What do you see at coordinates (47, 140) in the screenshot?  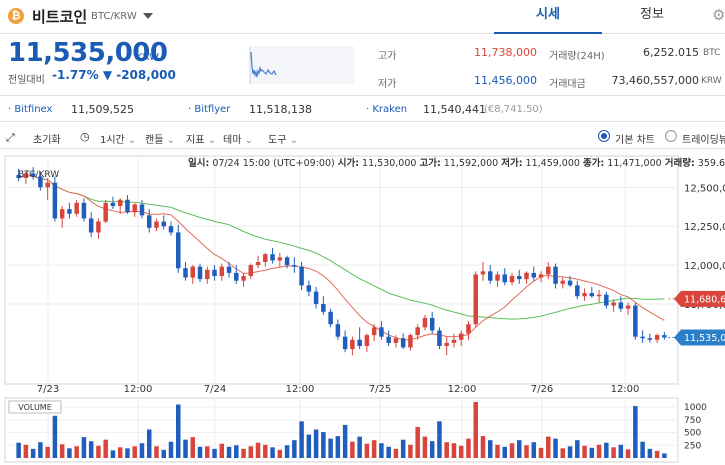 I see `reset-button: 초기화` at bounding box center [47, 140].